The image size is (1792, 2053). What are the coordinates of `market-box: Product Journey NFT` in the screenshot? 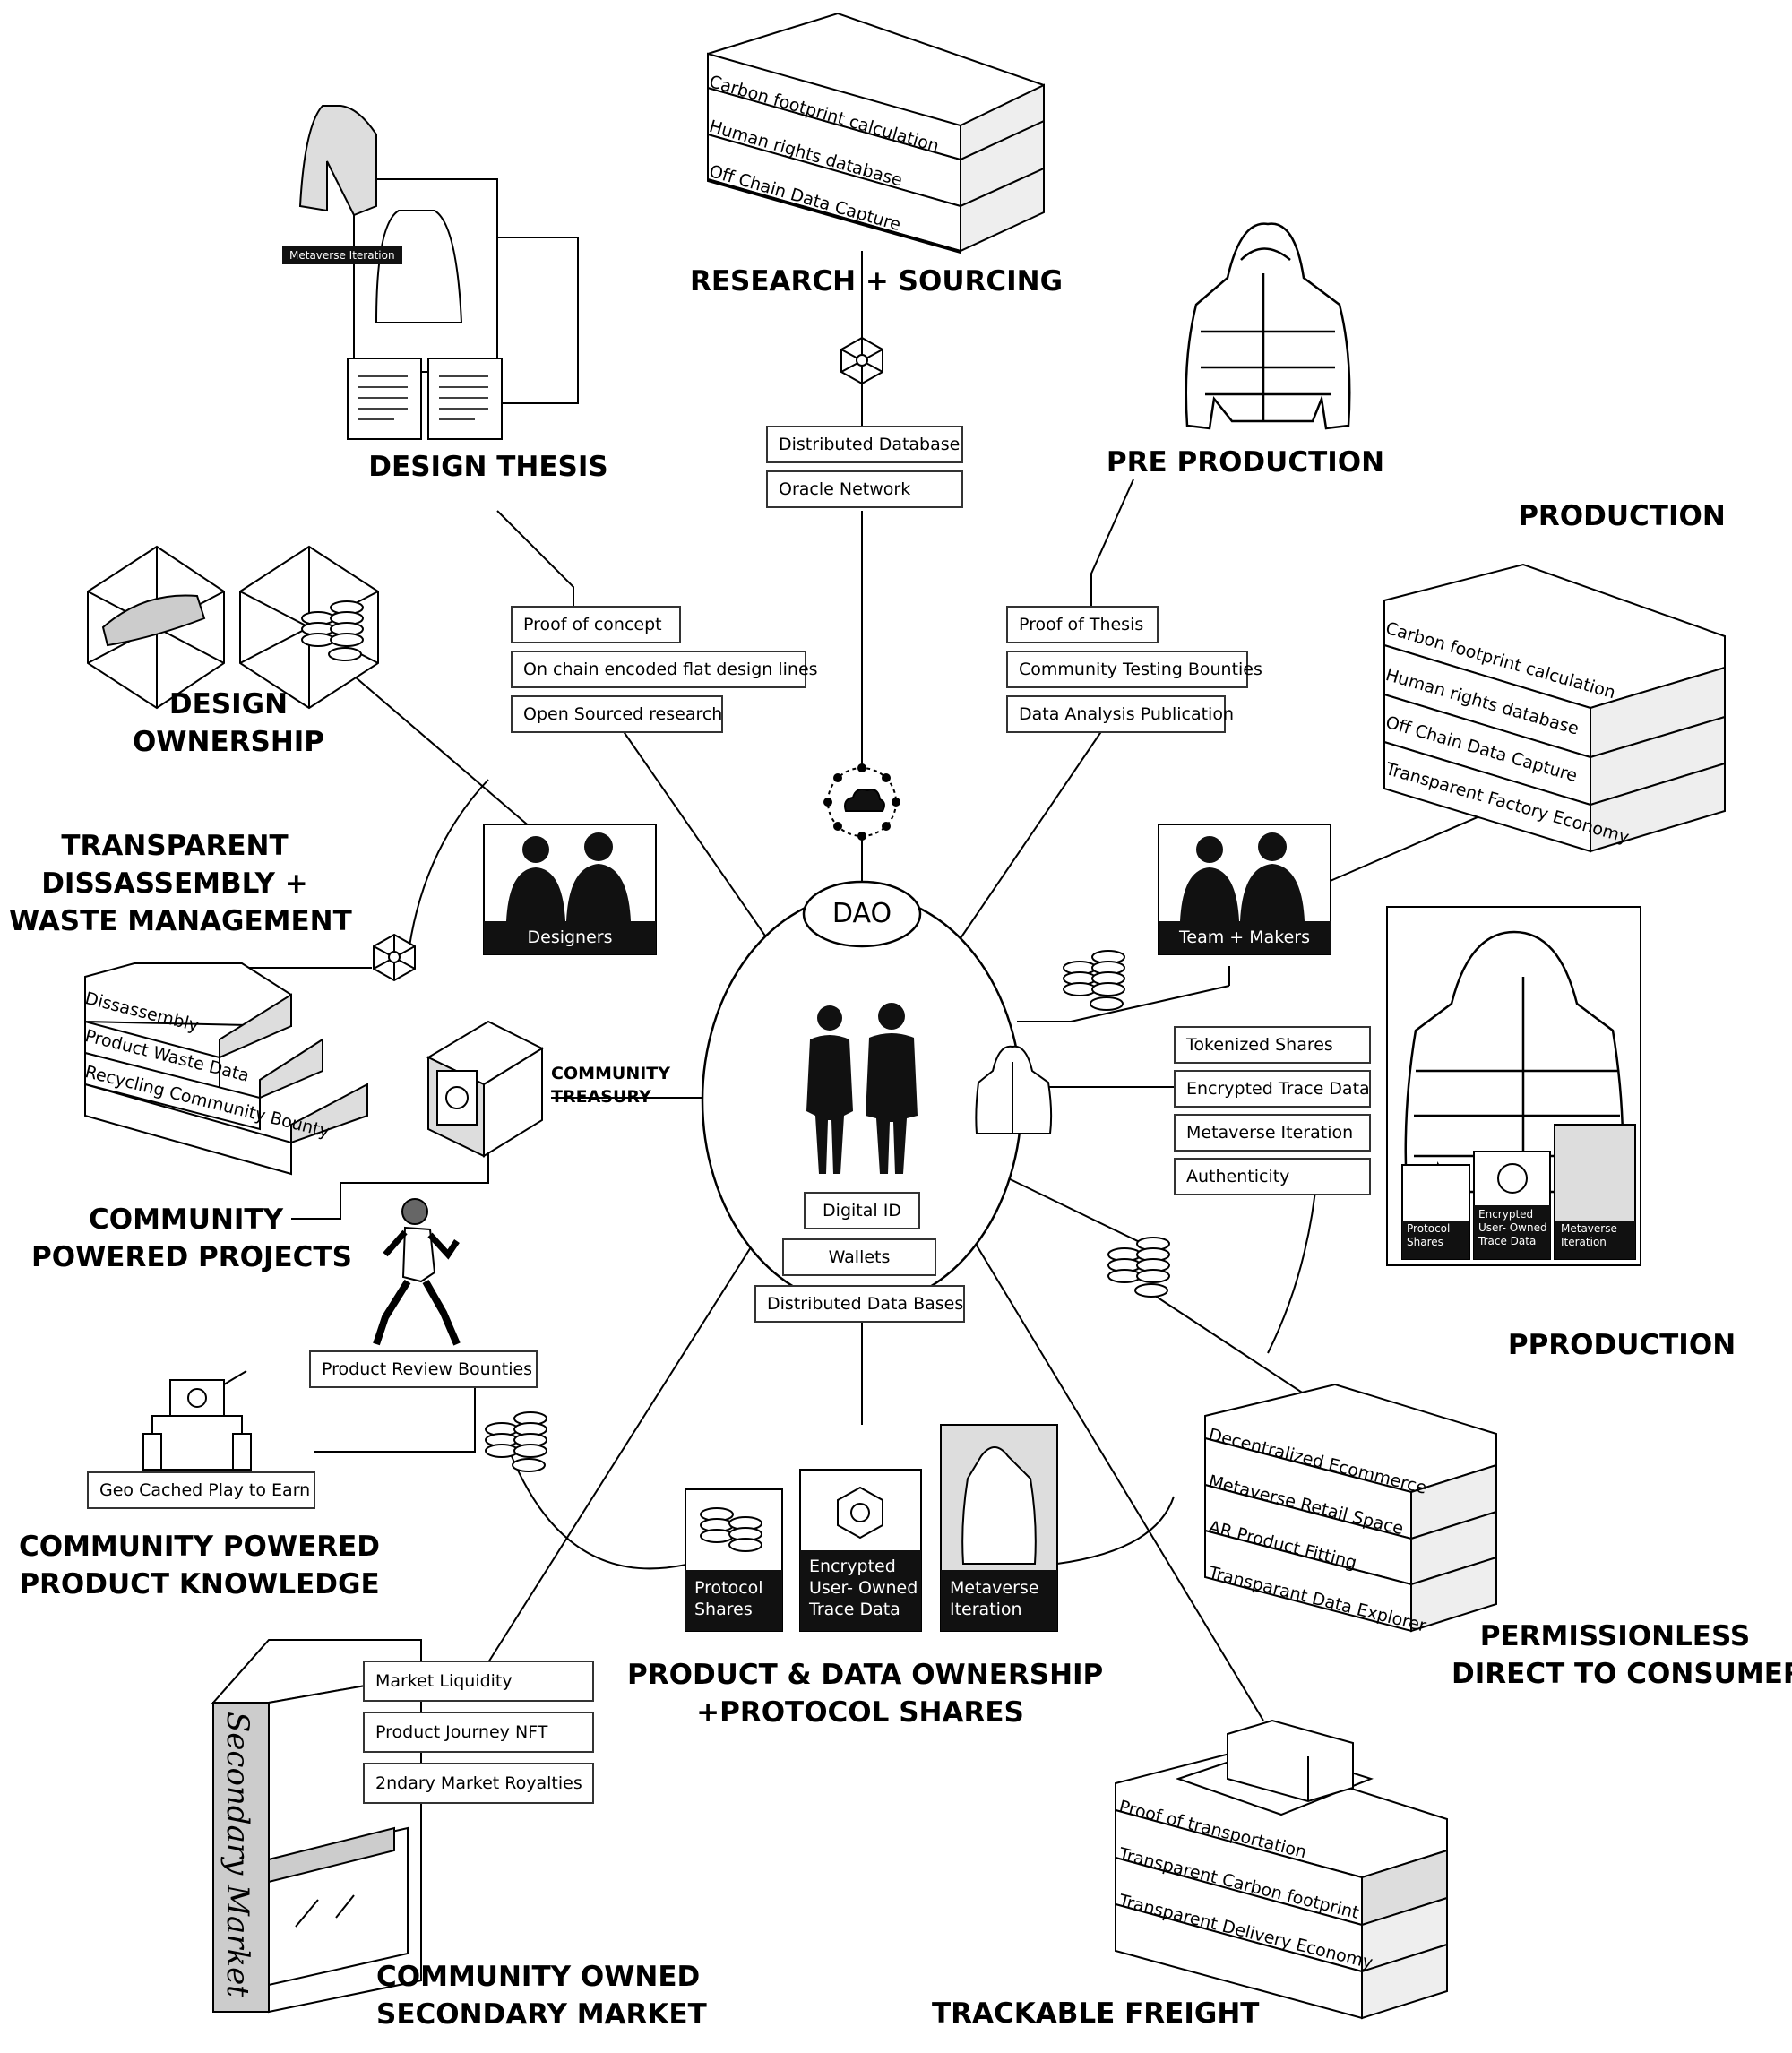 It's located at (478, 1732).